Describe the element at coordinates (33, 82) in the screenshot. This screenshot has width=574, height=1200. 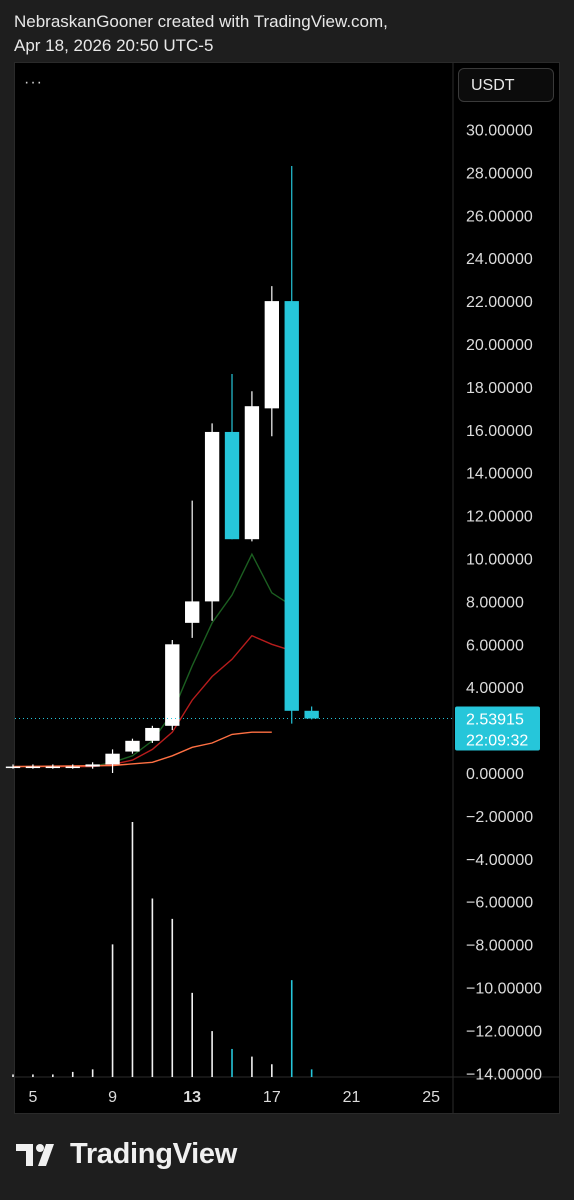
I see `more-options-icon: ···` at that location.